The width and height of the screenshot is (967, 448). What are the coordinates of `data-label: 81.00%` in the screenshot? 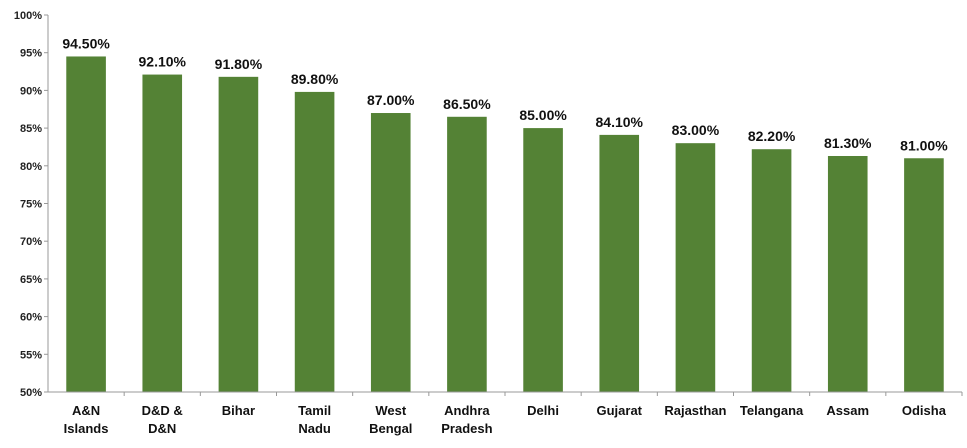 It's located at (924, 145).